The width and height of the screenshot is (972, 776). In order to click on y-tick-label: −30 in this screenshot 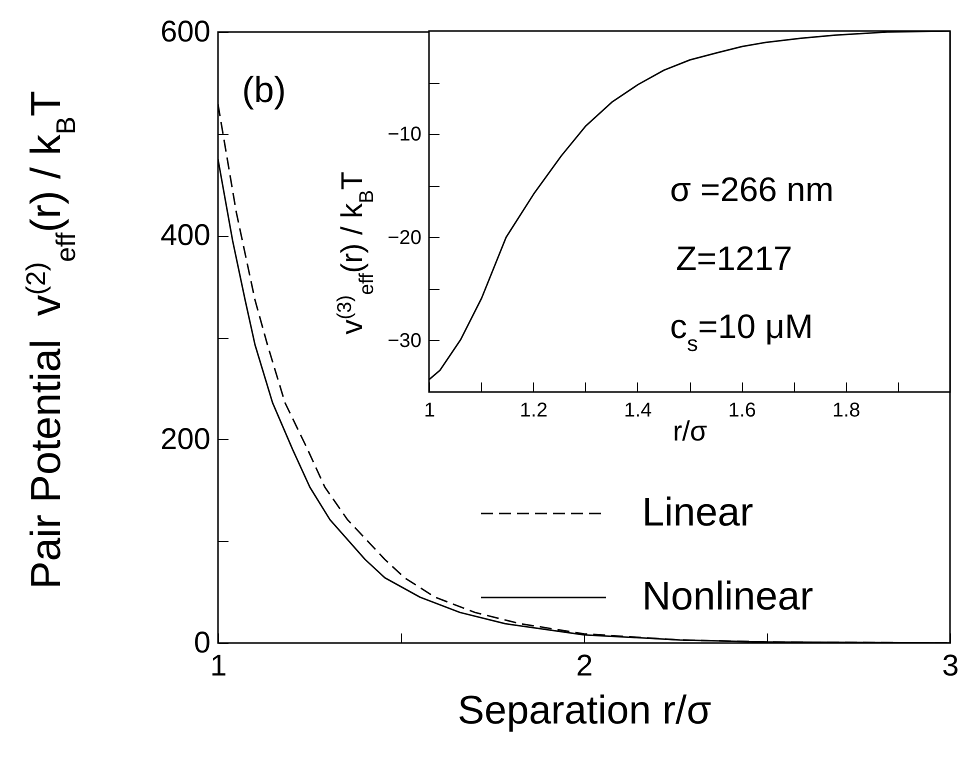, I will do `click(405, 341)`.